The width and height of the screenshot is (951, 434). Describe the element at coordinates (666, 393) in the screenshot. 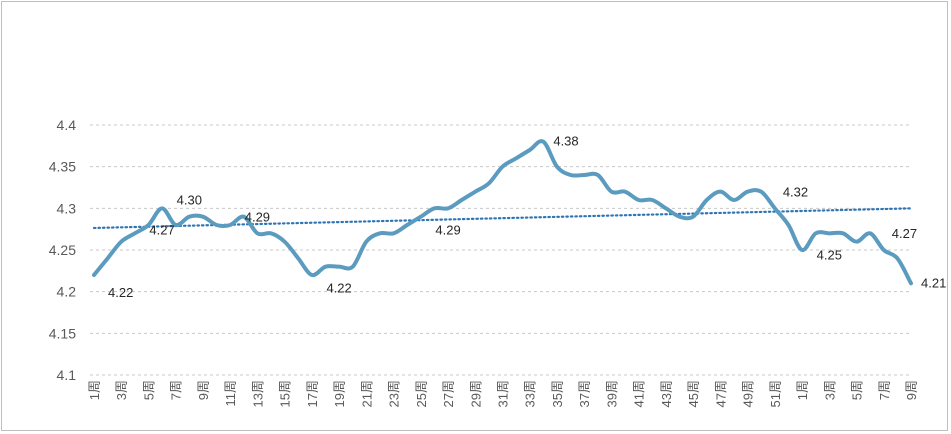

I see `x-tick-label: 43周` at that location.